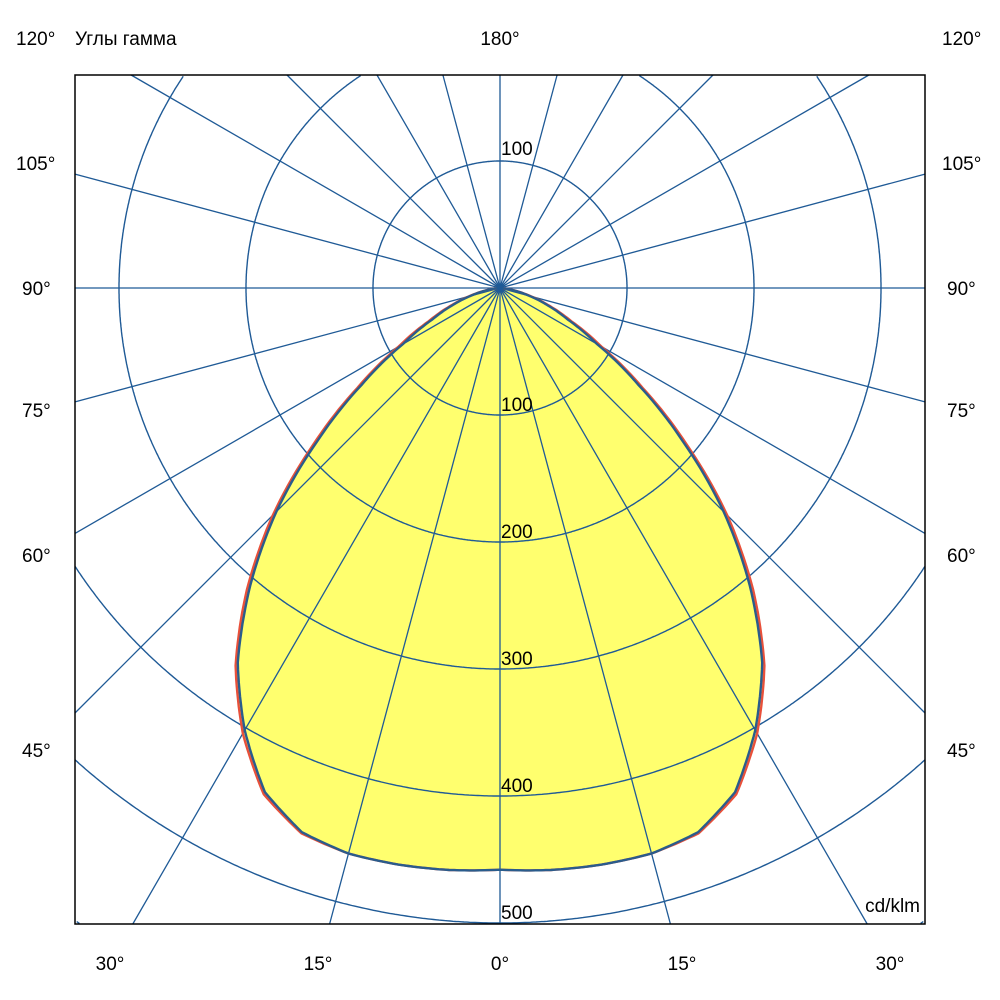 The width and height of the screenshot is (1000, 1000). Describe the element at coordinates (35, 39) in the screenshot. I see `left-angle-label: 120°` at that location.